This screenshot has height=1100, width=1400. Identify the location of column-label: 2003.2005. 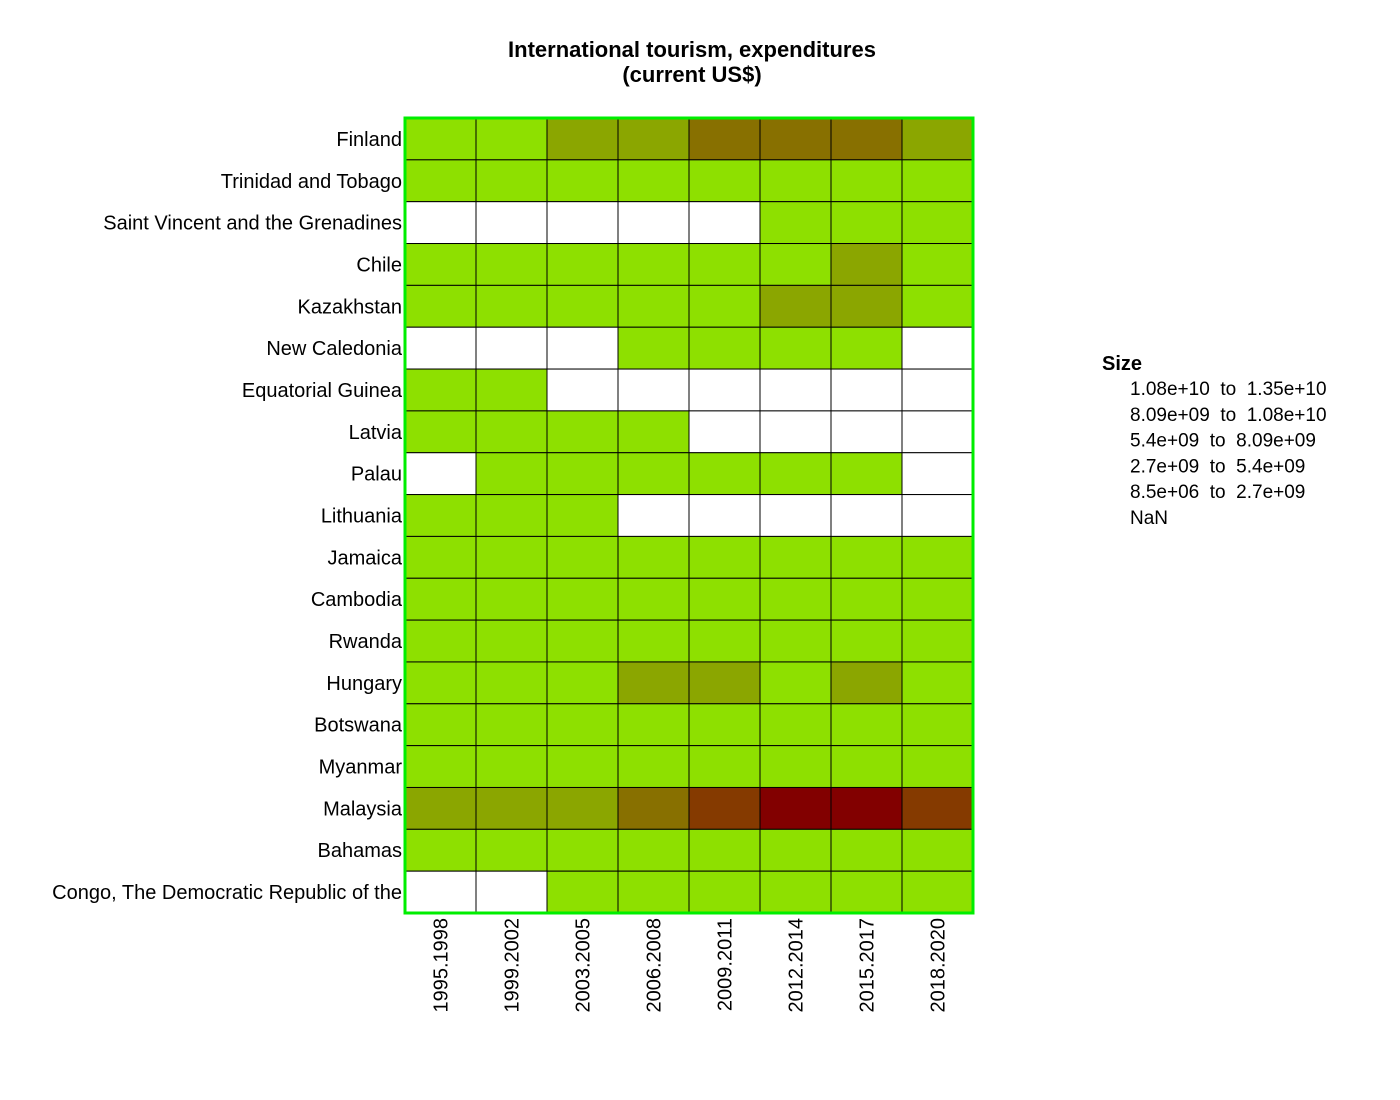
(584, 965).